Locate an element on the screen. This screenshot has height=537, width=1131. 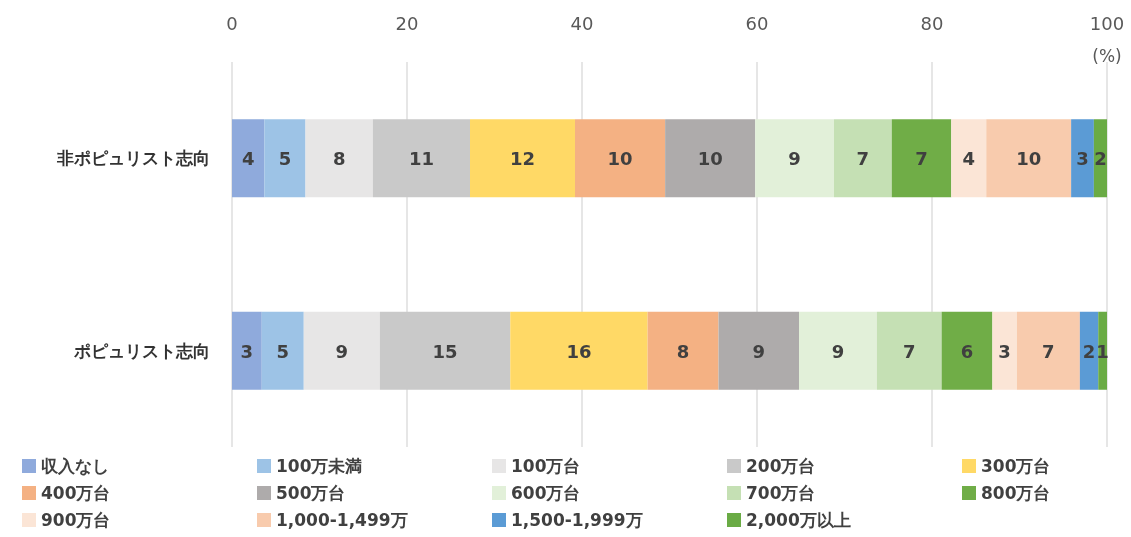
data-label: 12 is located at coordinates (522, 159).